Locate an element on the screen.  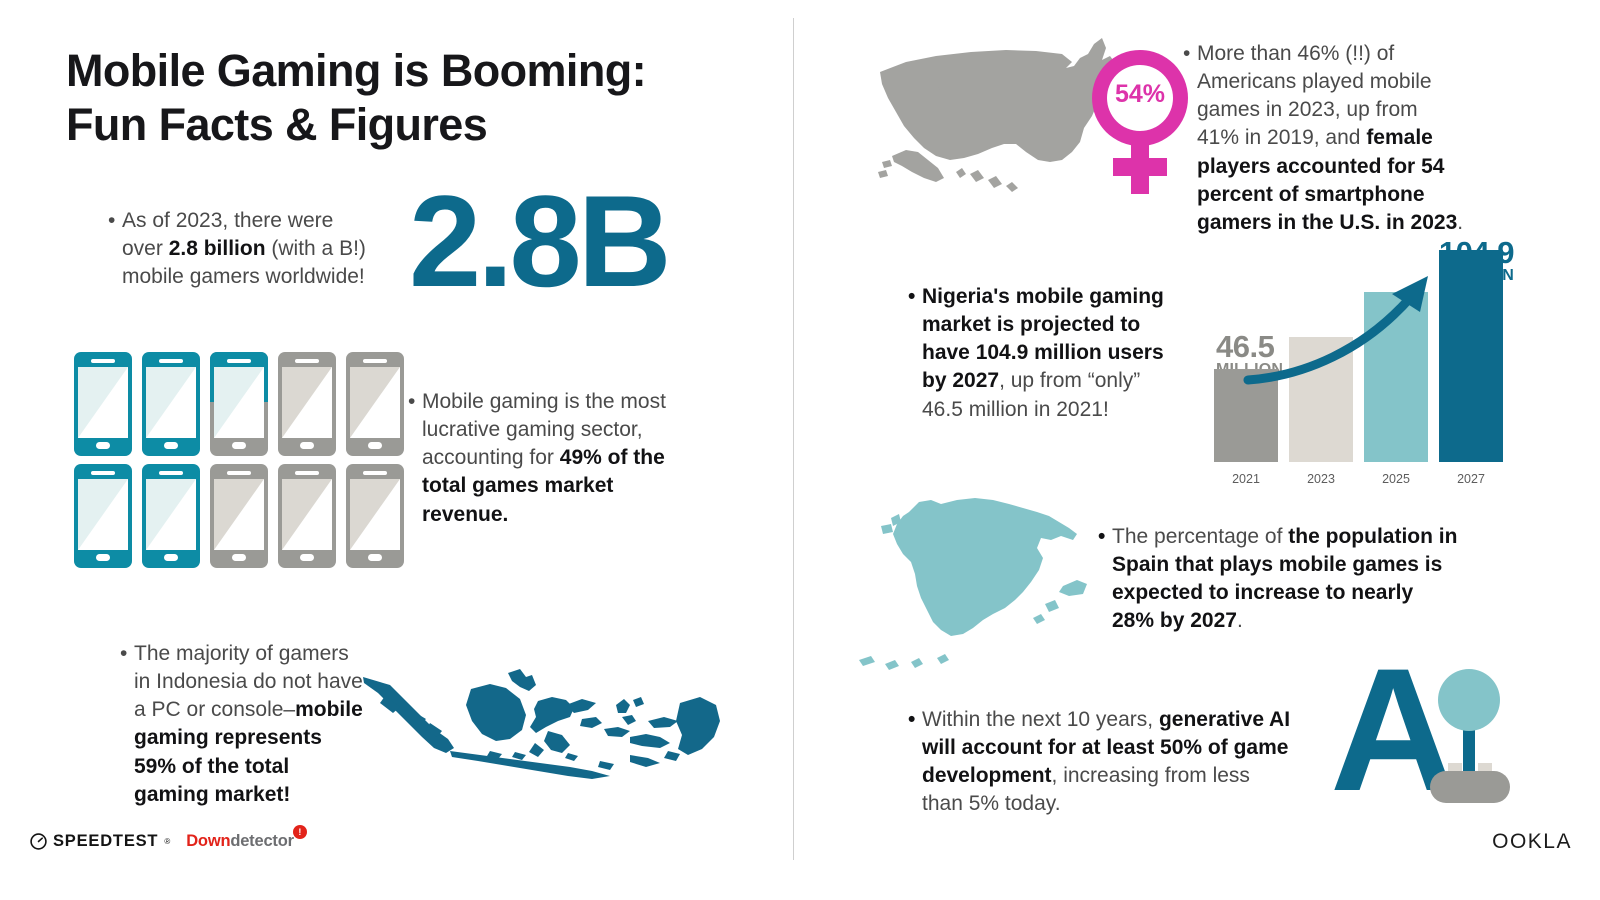
footer-brand-left: SPEEDTEST ® Downdetector ! is located at coordinates (168, 838).